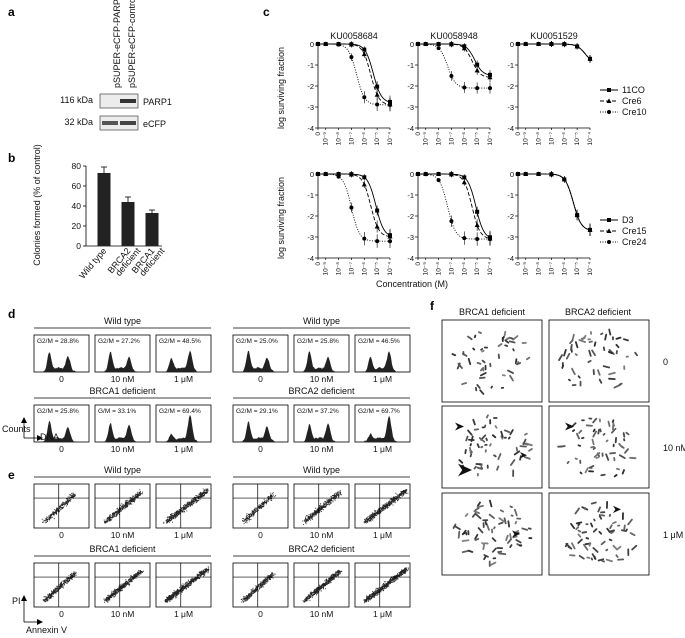  What do you see at coordinates (117, 44) in the screenshot?
I see `lane-label-parp1: pSUPER-eCFP-PARP1` at bounding box center [117, 44].